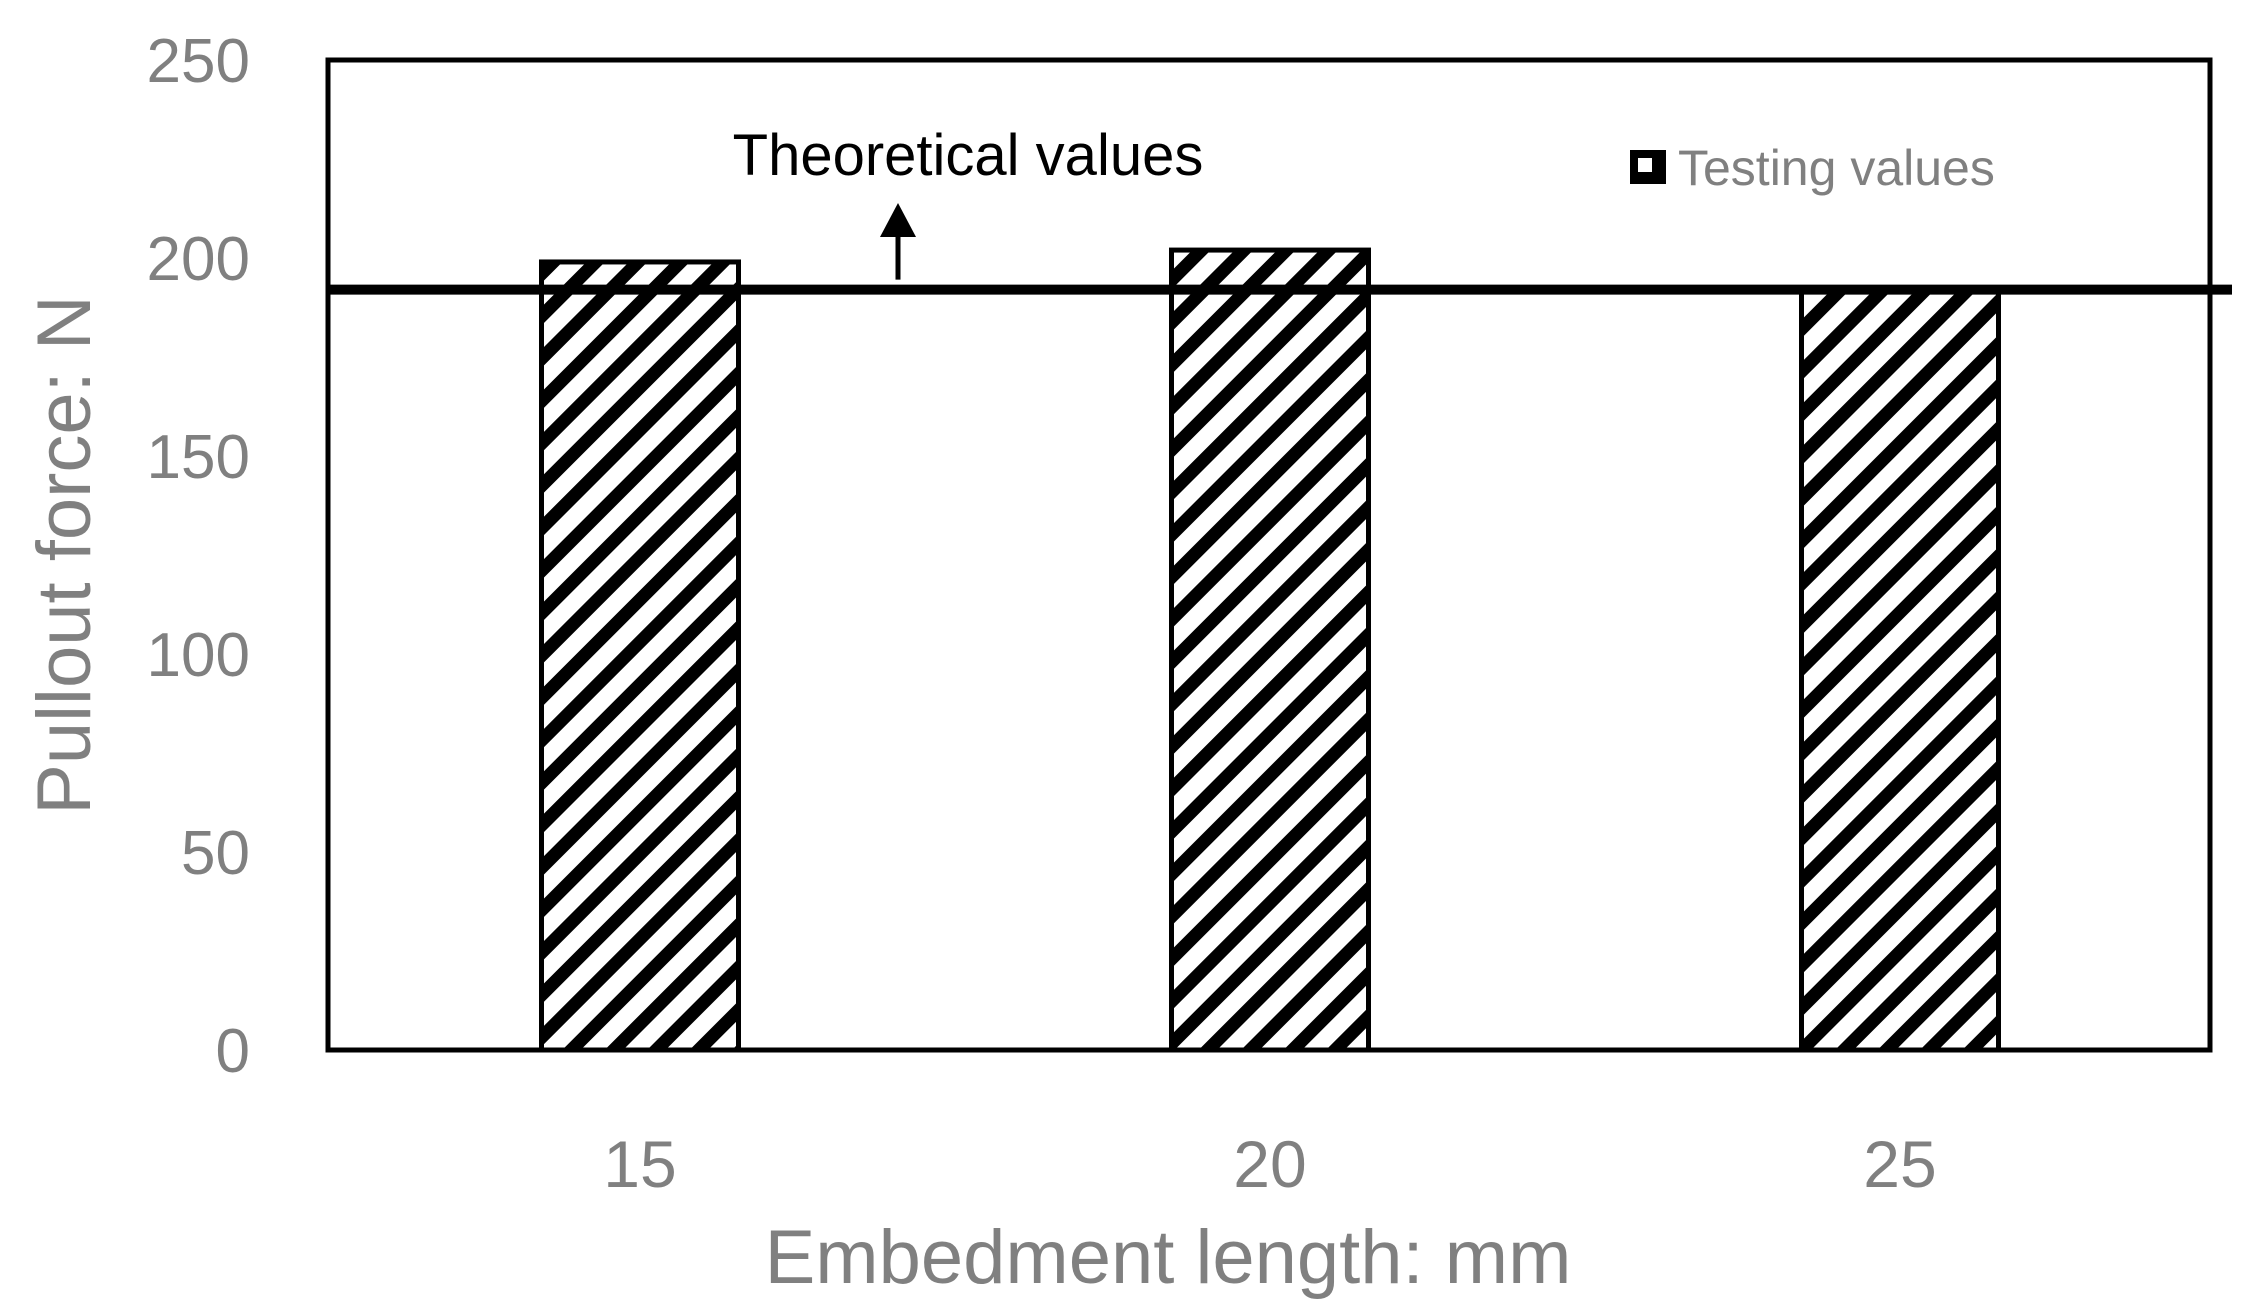  What do you see at coordinates (198, 556) in the screenshot?
I see `y-axis-ticks: 0 50 100 150 200 250` at bounding box center [198, 556].